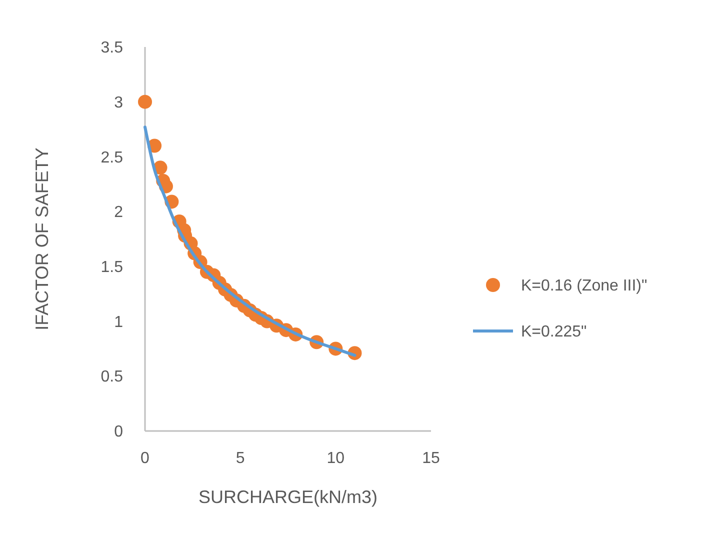 The image size is (716, 538). Describe the element at coordinates (584, 286) in the screenshot. I see `legend-label: K=0.16 (Zone III)"` at that location.